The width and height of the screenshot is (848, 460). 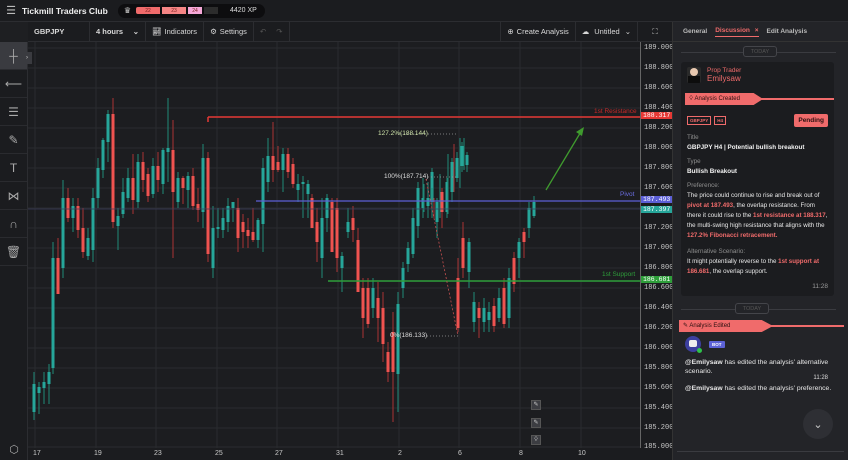 I want to click on x-tick: 17, so click(x=37, y=453).